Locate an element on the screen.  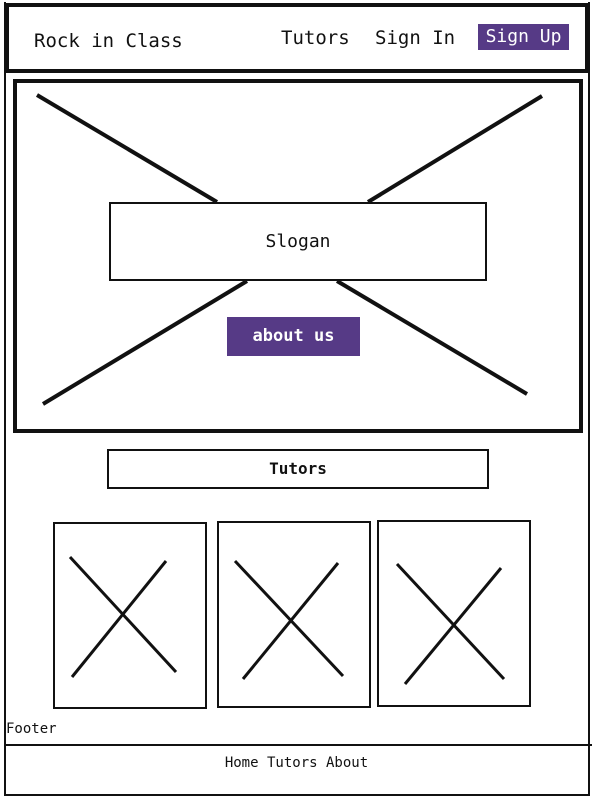
brand-name: Rock in Class is located at coordinates (108, 41).